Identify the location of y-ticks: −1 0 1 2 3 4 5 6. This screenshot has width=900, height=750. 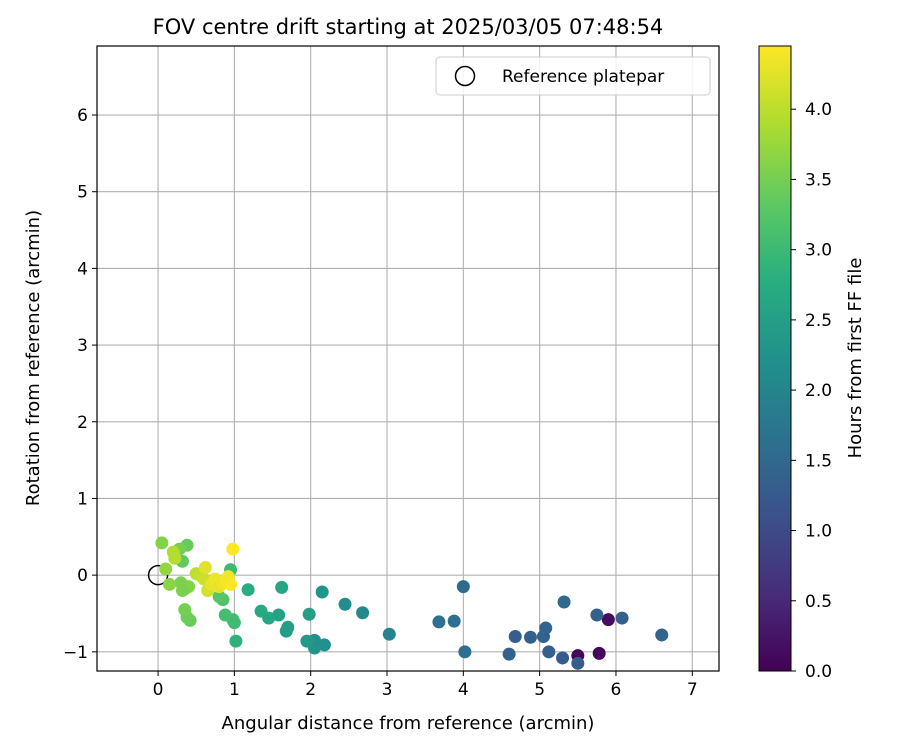
(80, 384).